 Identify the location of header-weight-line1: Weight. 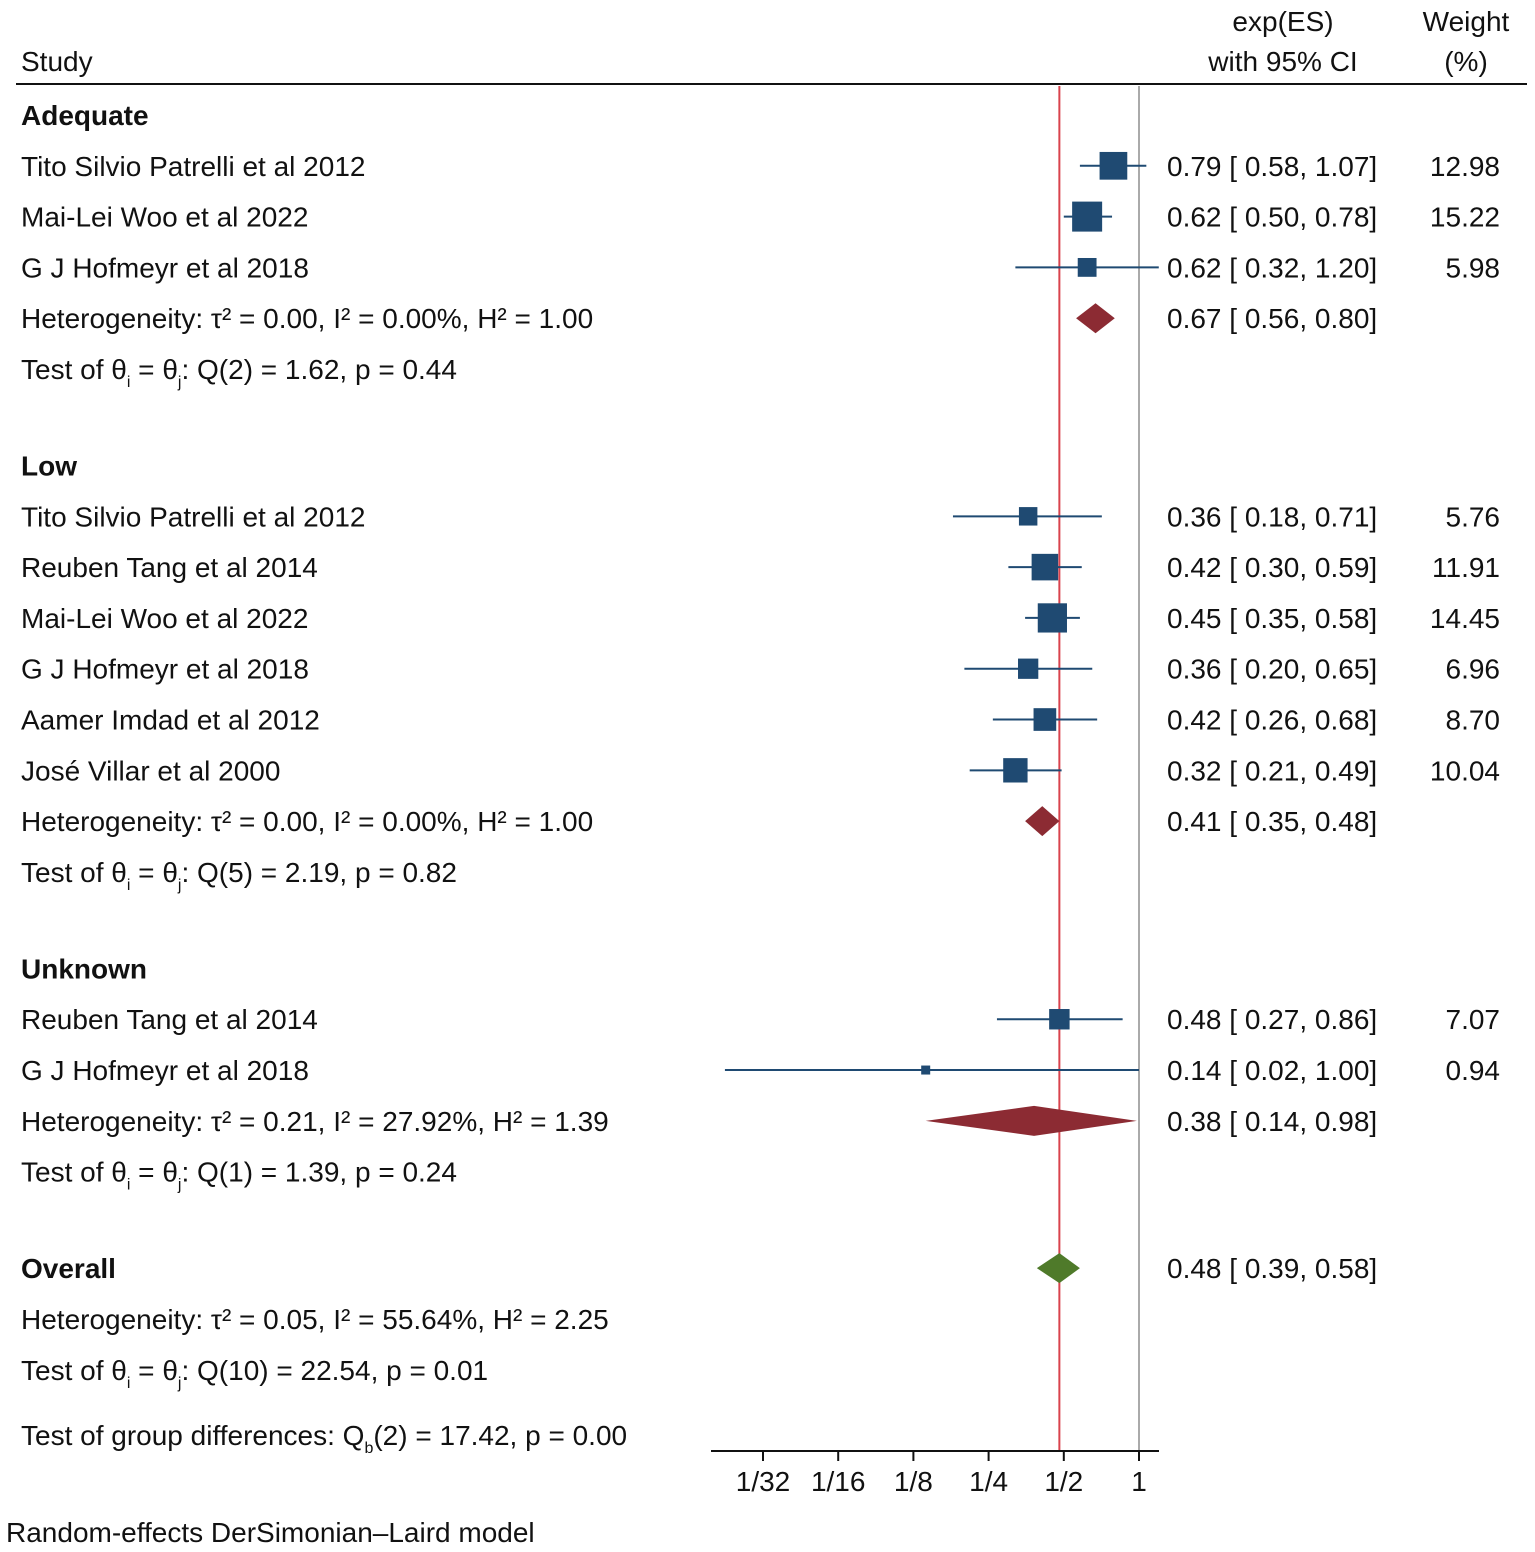
(1466, 21).